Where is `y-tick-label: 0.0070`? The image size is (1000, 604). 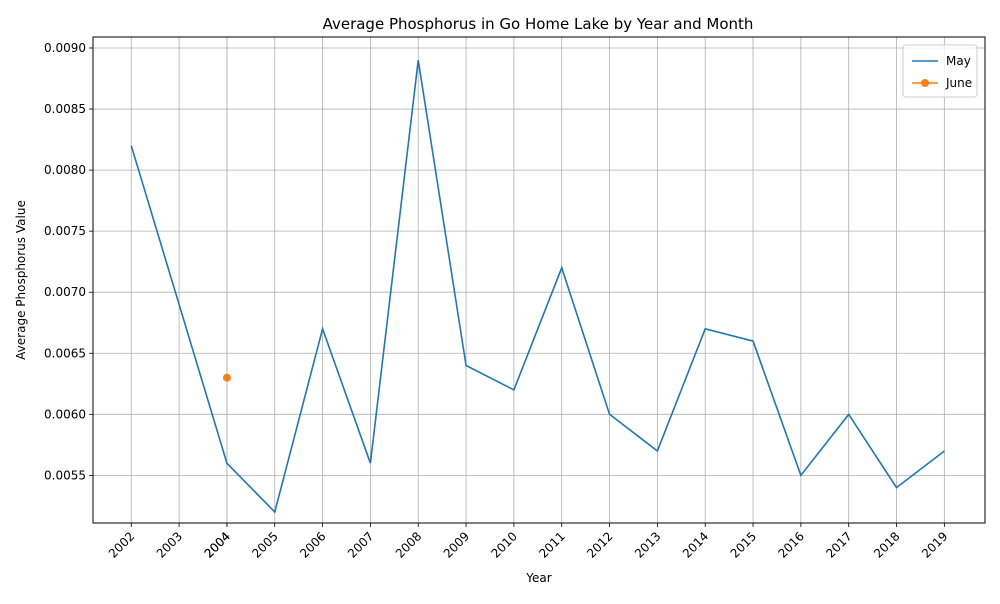 y-tick-label: 0.0070 is located at coordinates (65, 292).